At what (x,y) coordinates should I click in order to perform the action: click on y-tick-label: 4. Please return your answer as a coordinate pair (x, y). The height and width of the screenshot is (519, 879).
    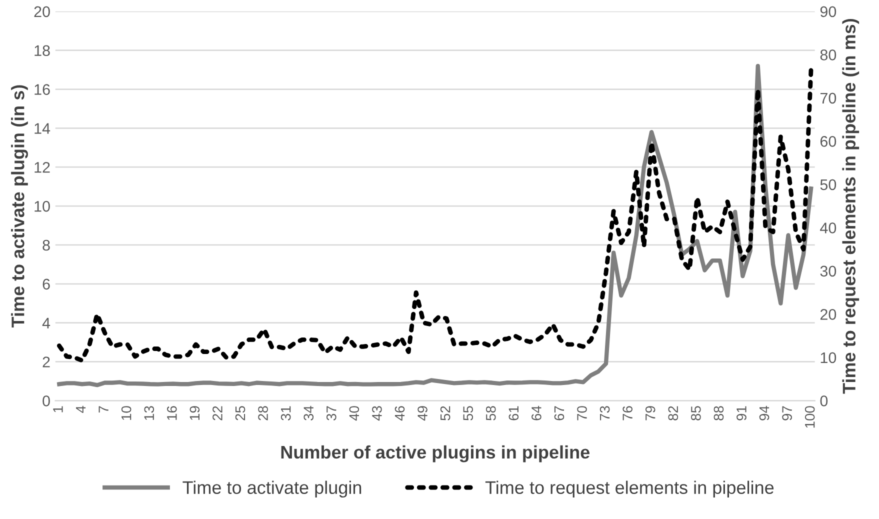
    Looking at the image, I should click on (46, 323).